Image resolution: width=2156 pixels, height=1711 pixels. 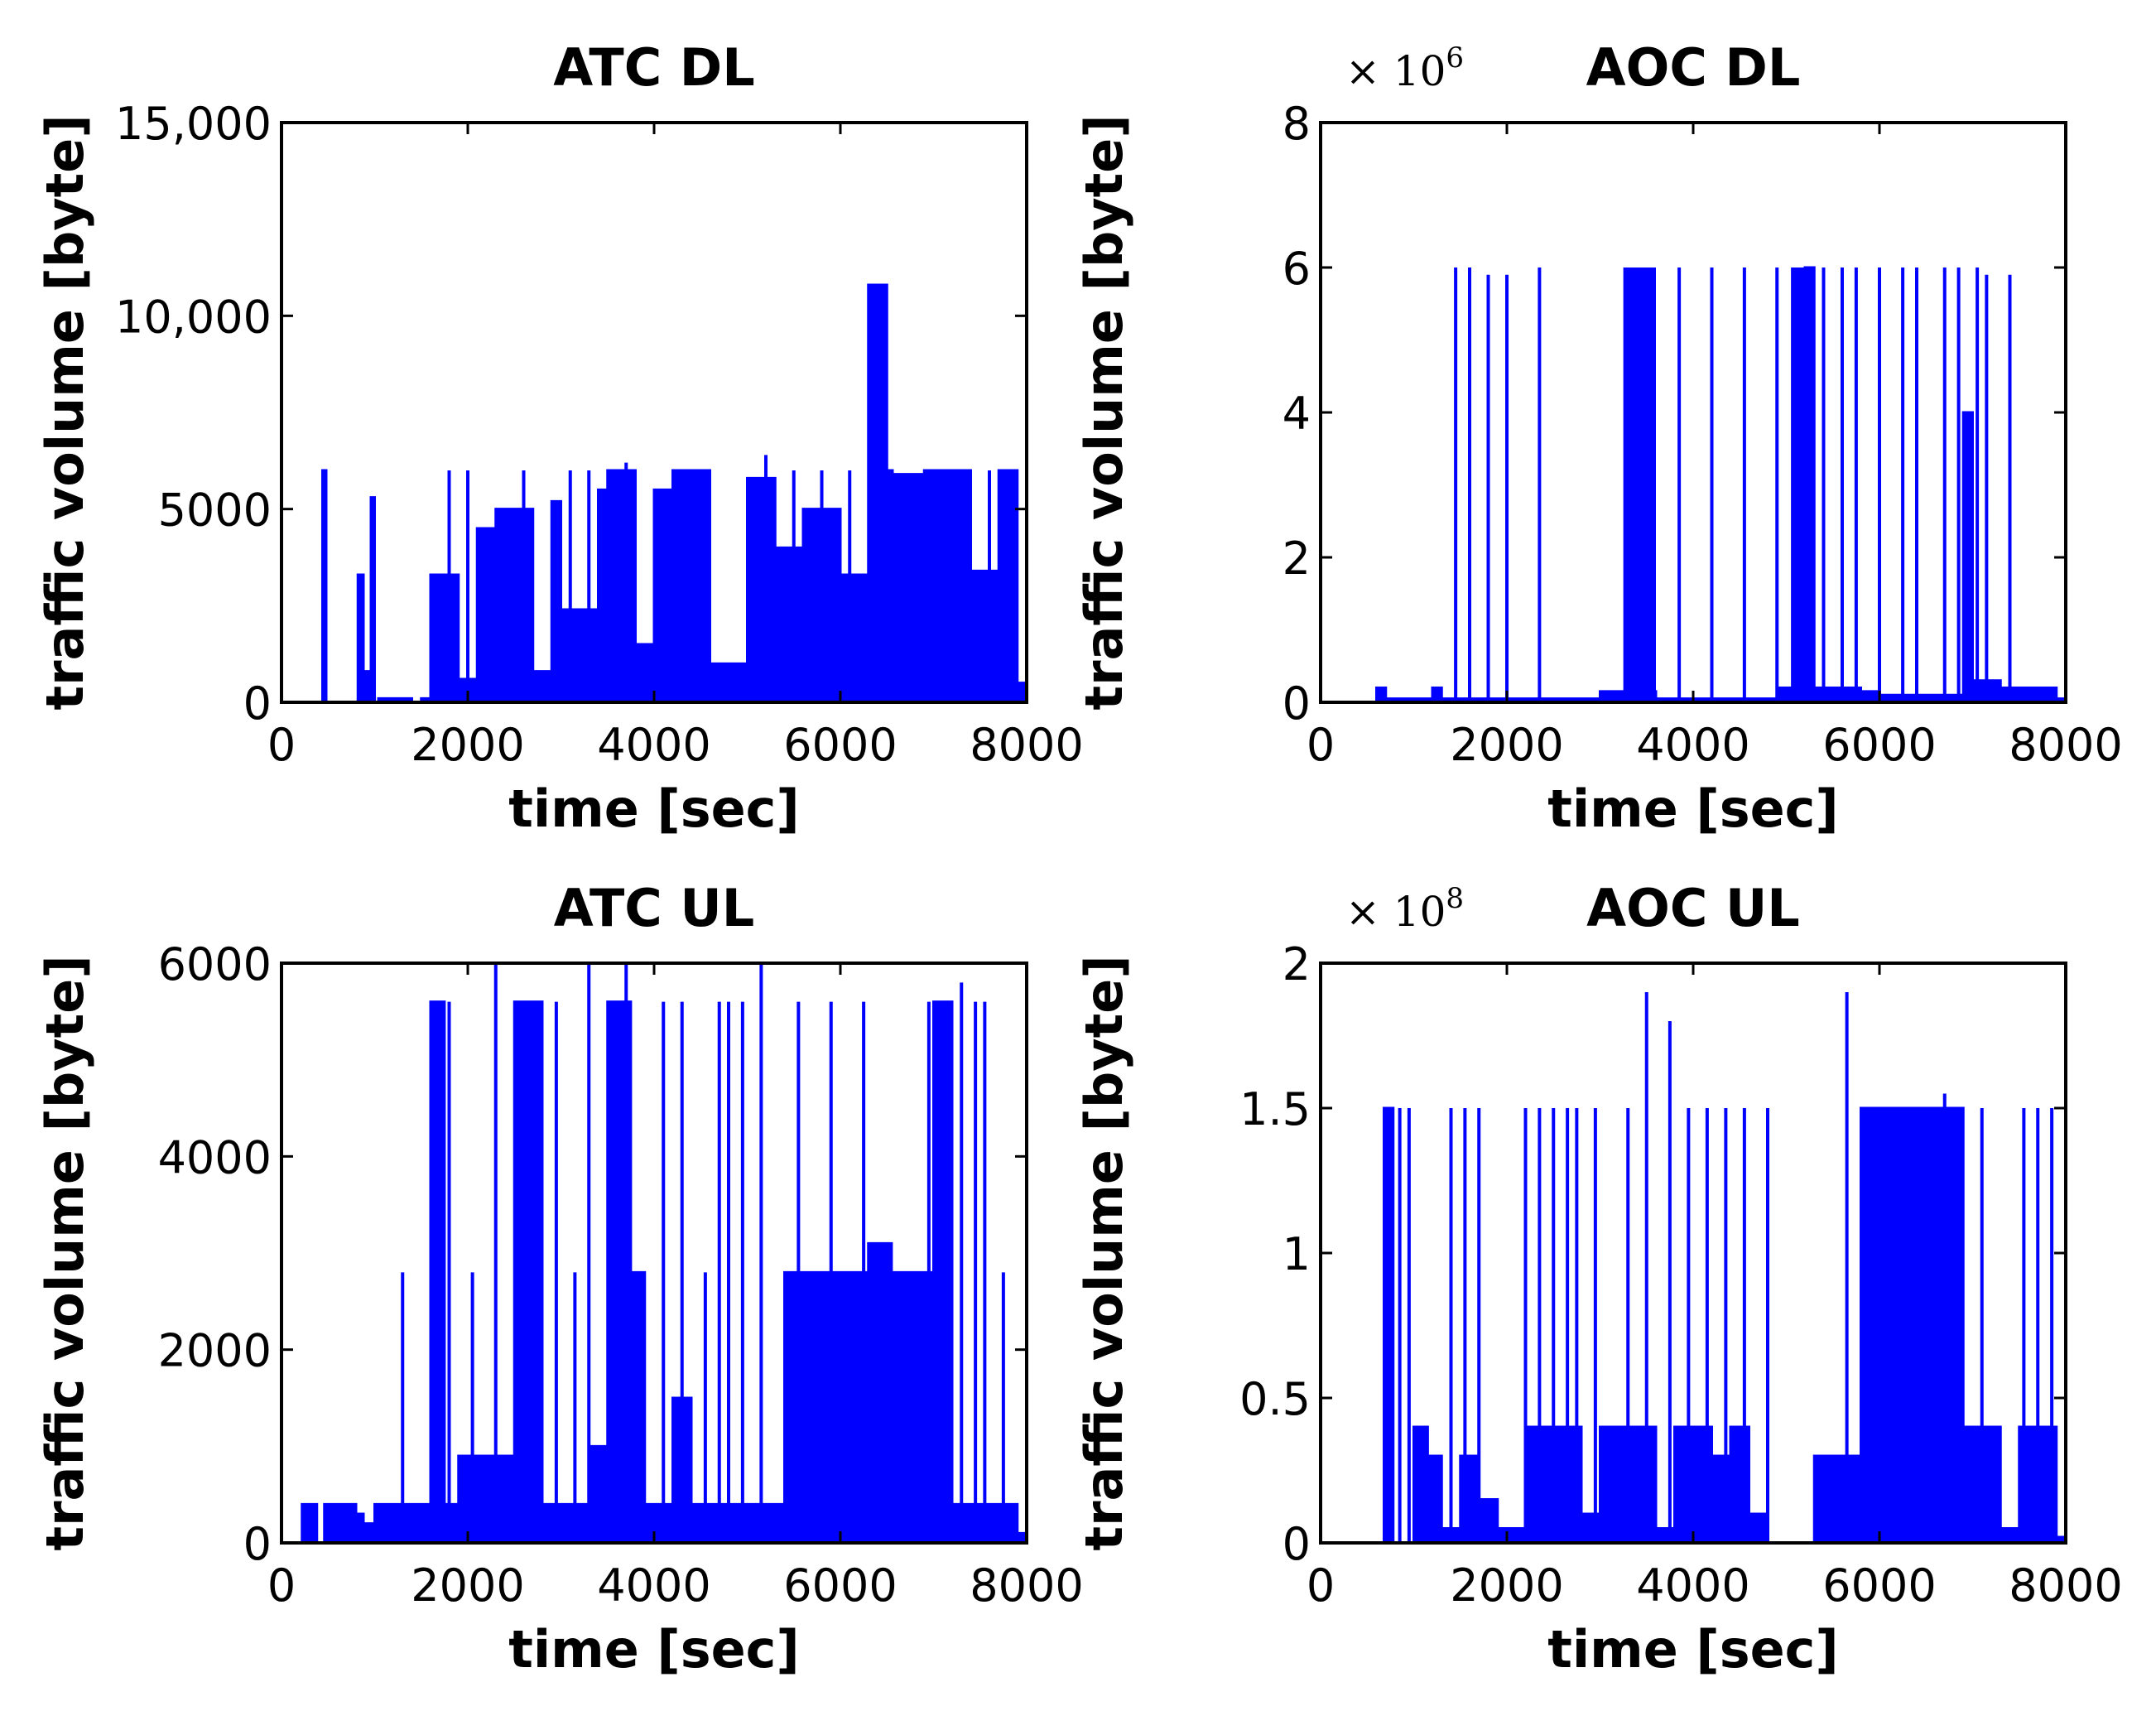 I want to click on y-tick-label: 6000, so click(x=215, y=964).